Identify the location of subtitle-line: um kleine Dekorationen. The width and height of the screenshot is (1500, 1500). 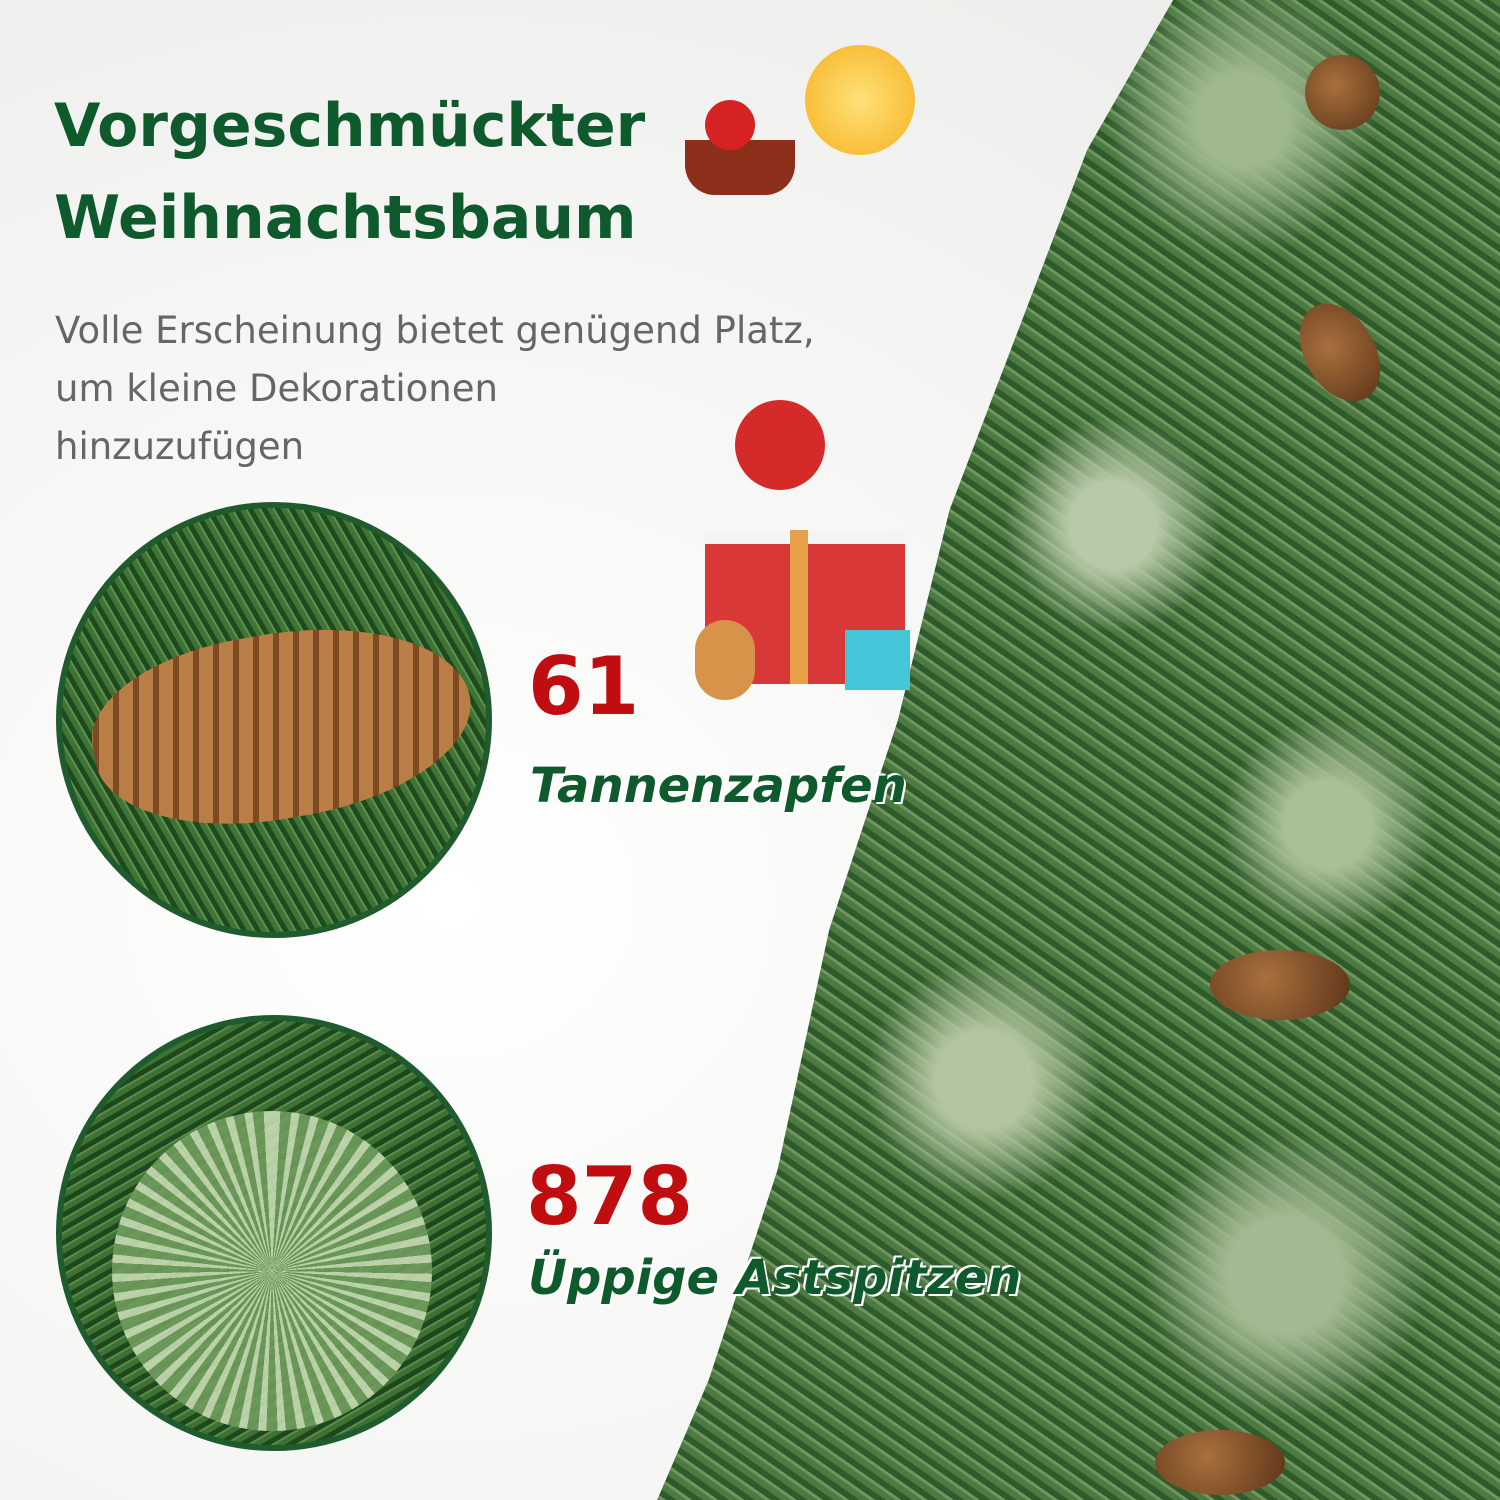
(276, 388).